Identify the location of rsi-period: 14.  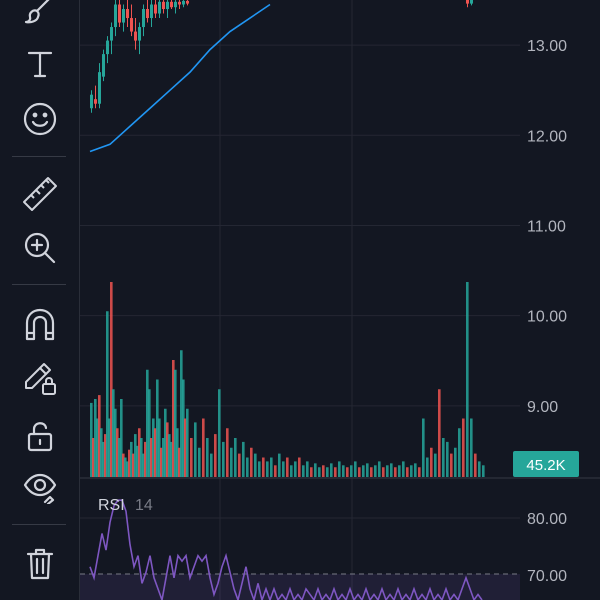
(144, 505).